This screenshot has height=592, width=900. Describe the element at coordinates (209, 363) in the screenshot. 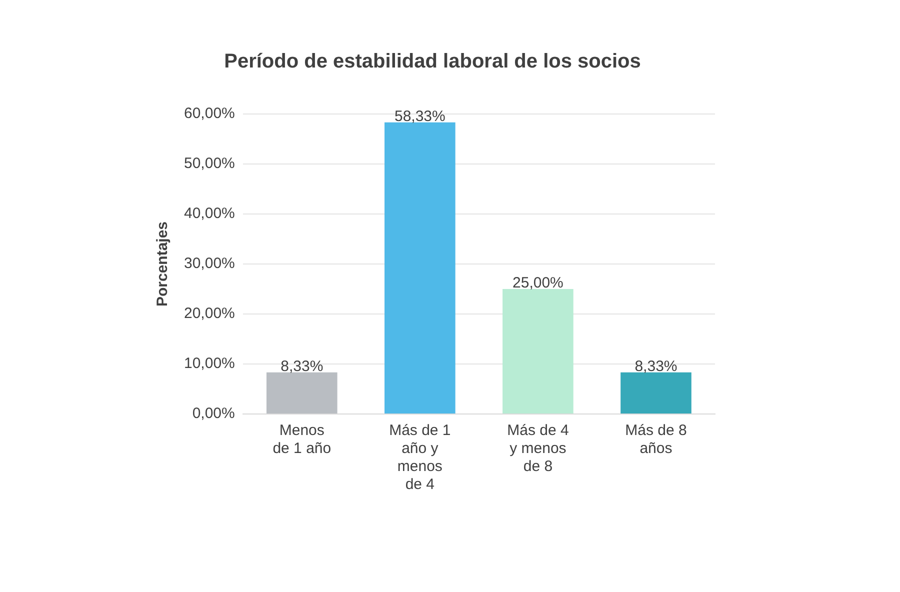

I see `y-tick-label: 10,00%` at that location.